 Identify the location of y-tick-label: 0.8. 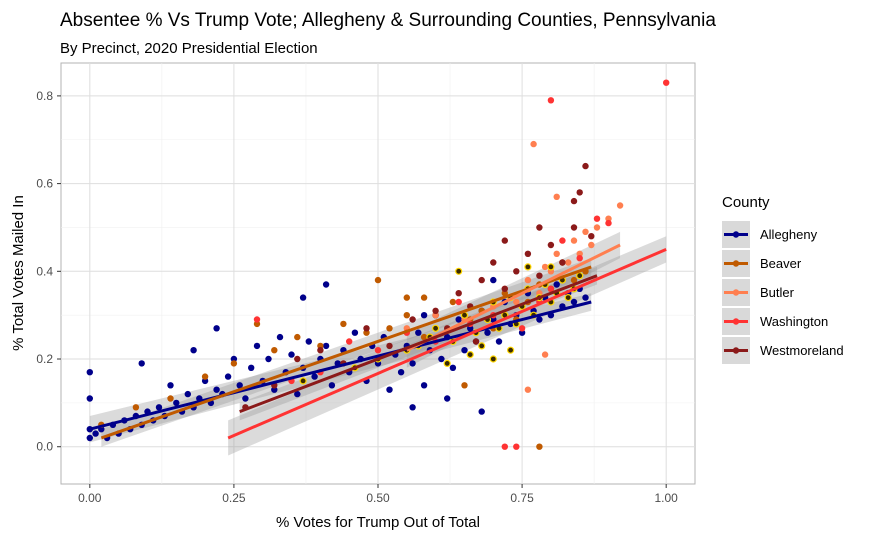
(44, 96).